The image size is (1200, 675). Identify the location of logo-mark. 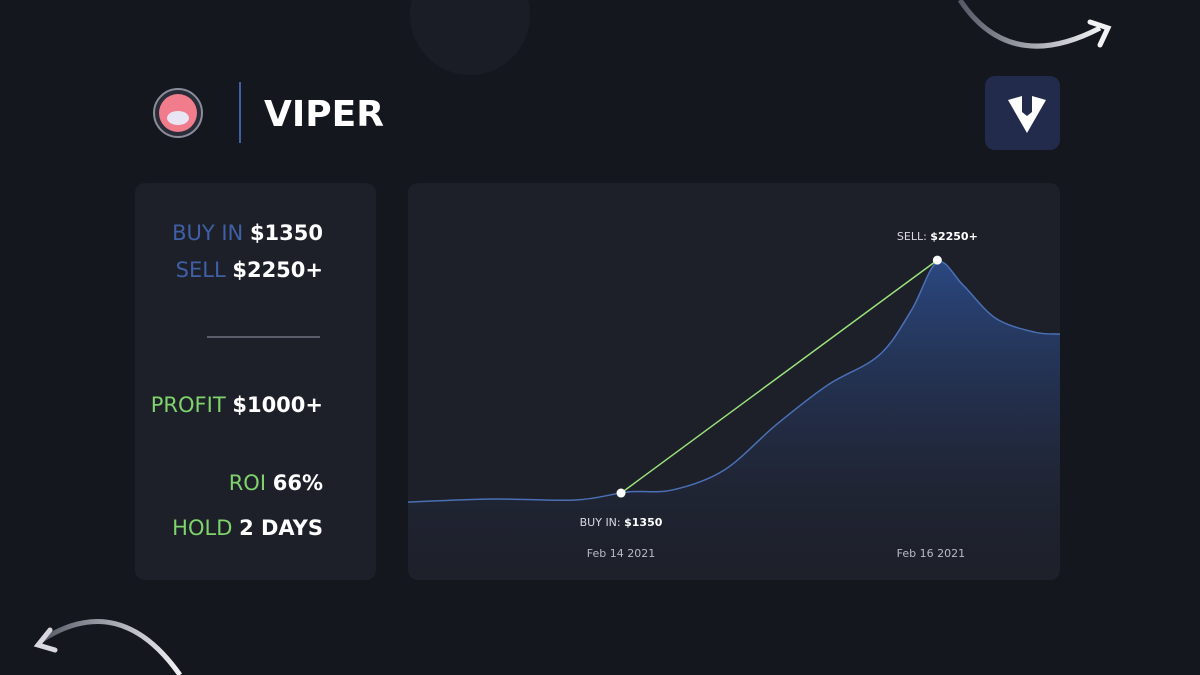
(1027, 114).